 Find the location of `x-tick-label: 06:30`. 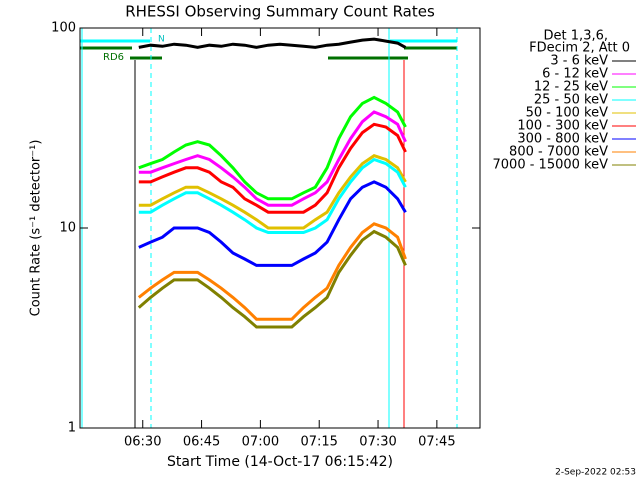

x-tick-label: 06:30 is located at coordinates (142, 442).